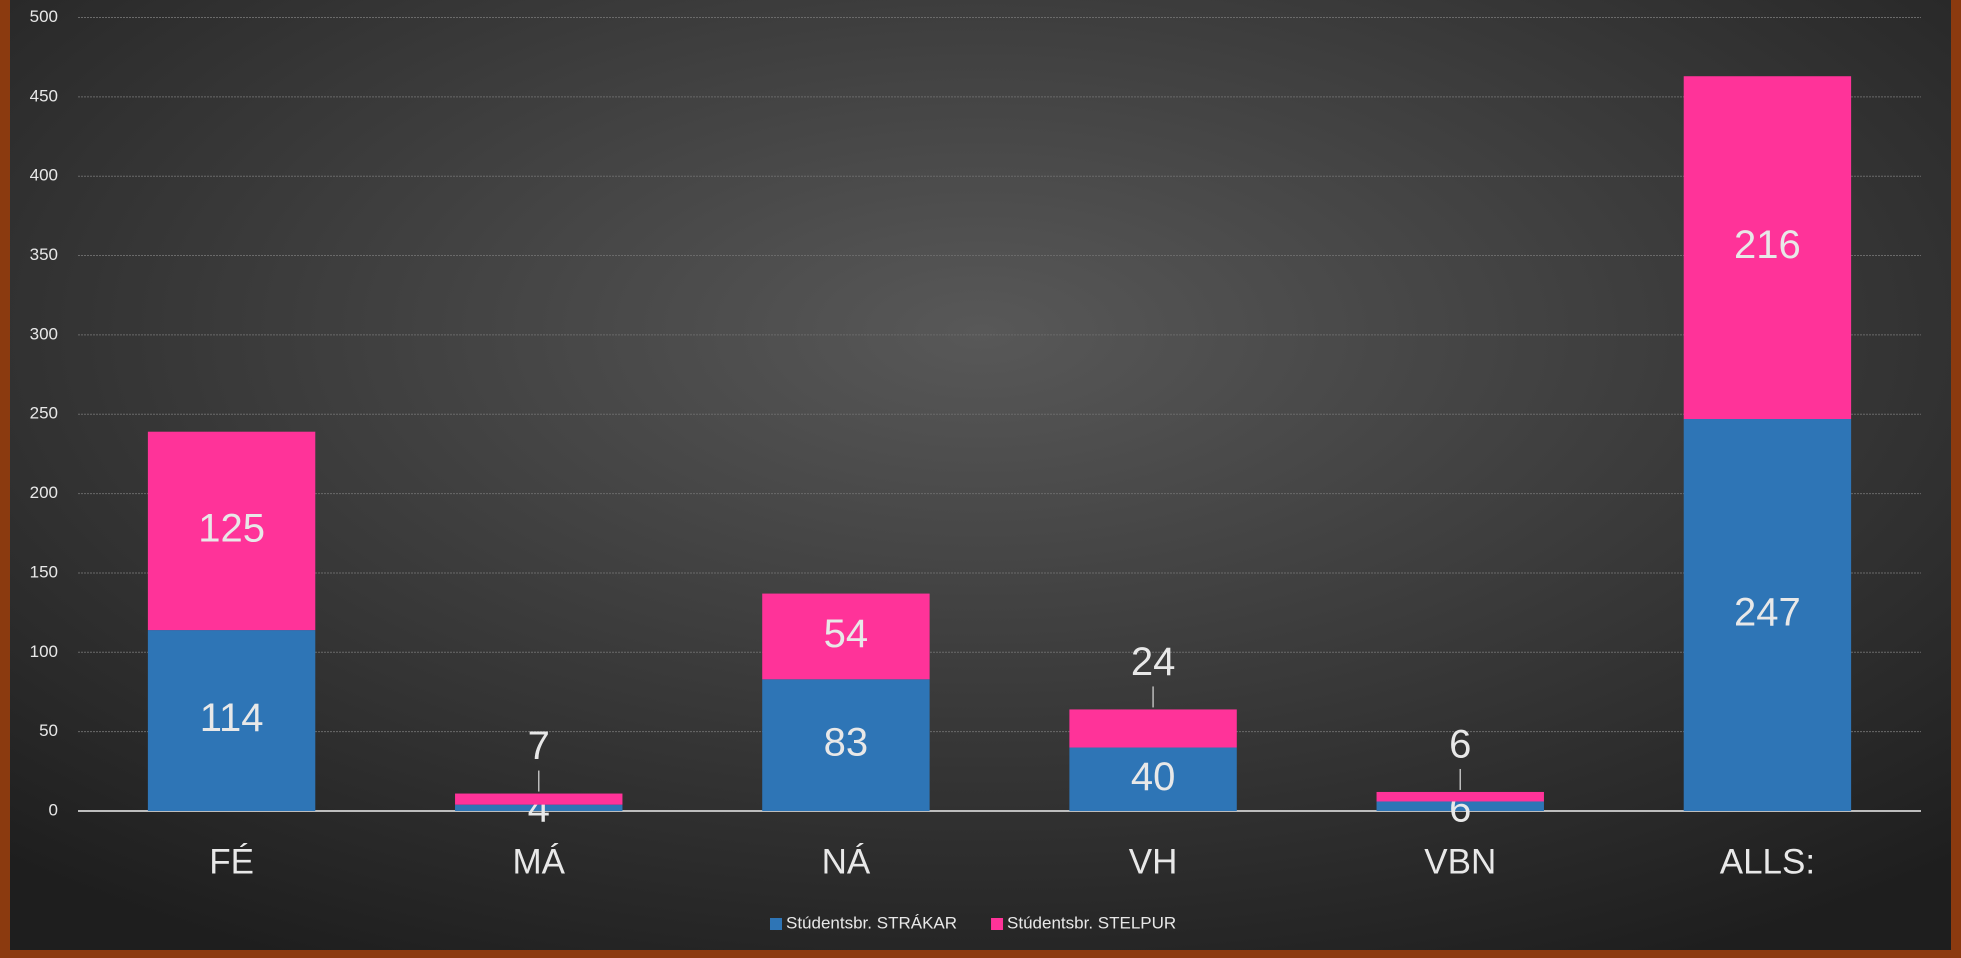 The width and height of the screenshot is (1961, 958). Describe the element at coordinates (871, 922) in the screenshot. I see `legend-label: Stúdentsbr. STRÁKAR` at that location.